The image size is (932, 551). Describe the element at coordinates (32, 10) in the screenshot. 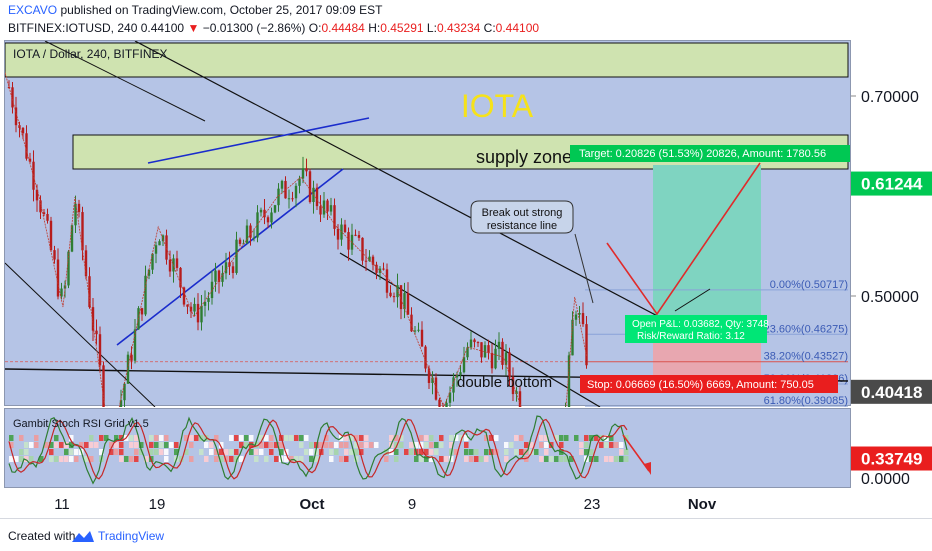

I see `author-link: EXCAVO` at that location.